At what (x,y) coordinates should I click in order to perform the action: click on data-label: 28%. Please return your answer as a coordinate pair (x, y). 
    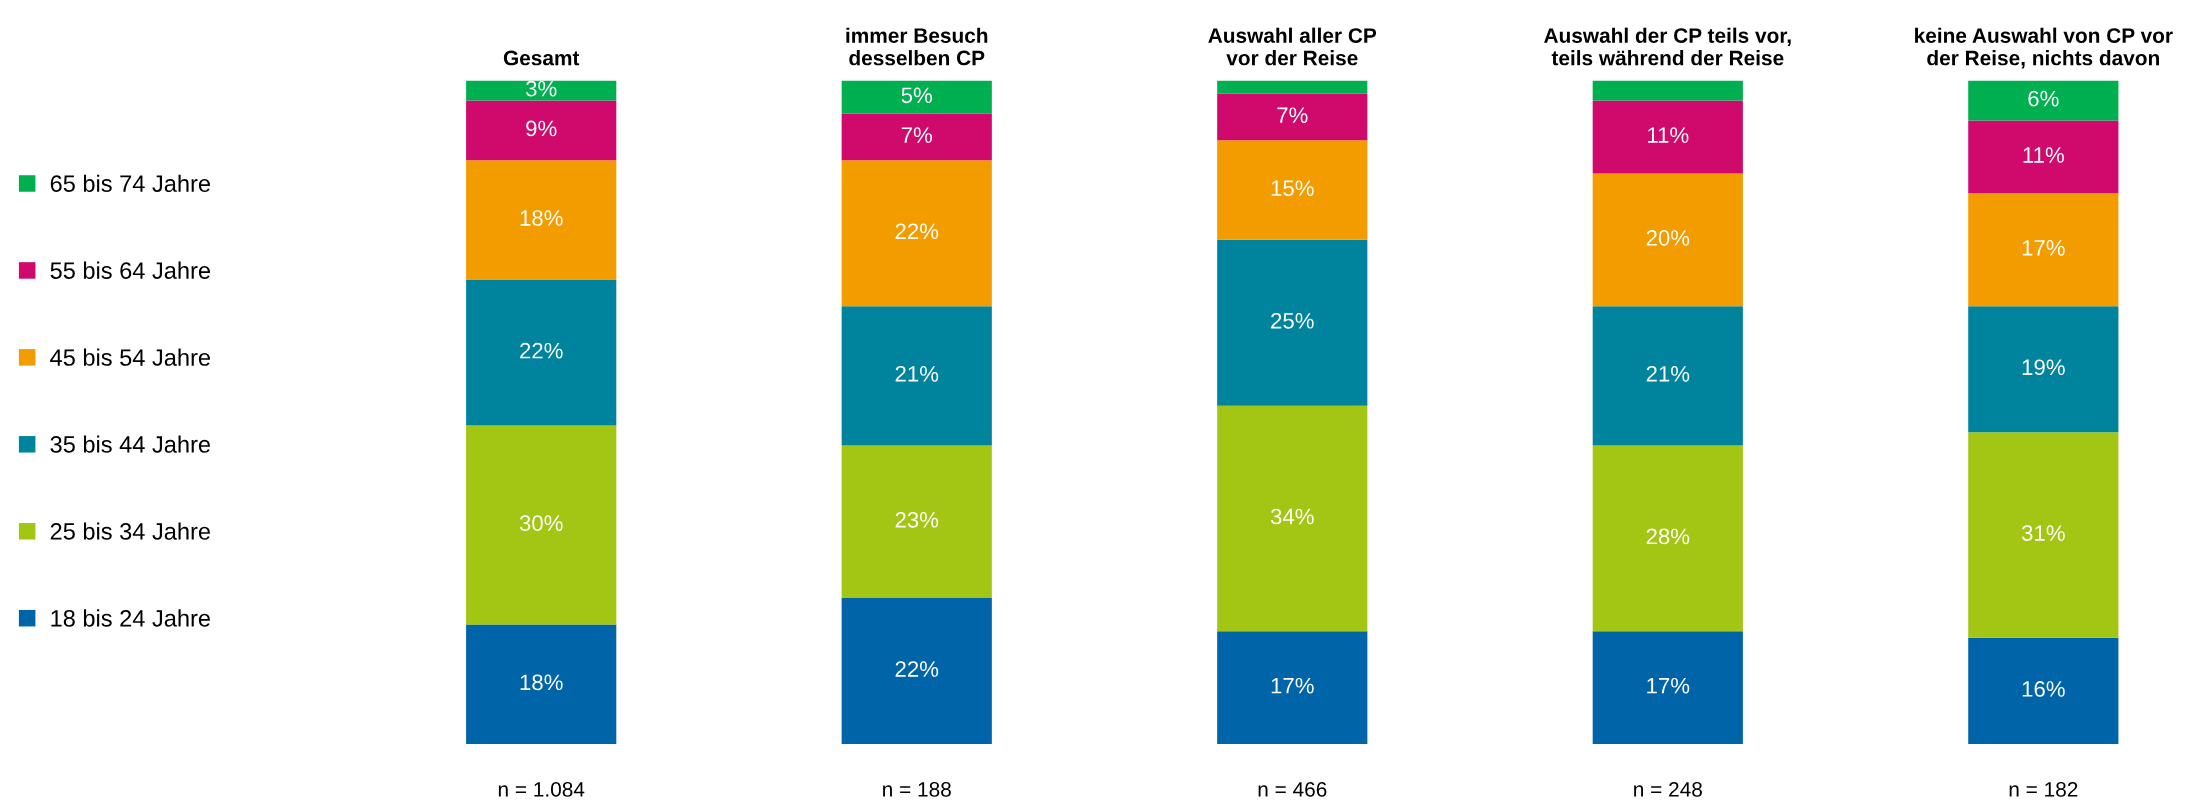
    Looking at the image, I should click on (1668, 536).